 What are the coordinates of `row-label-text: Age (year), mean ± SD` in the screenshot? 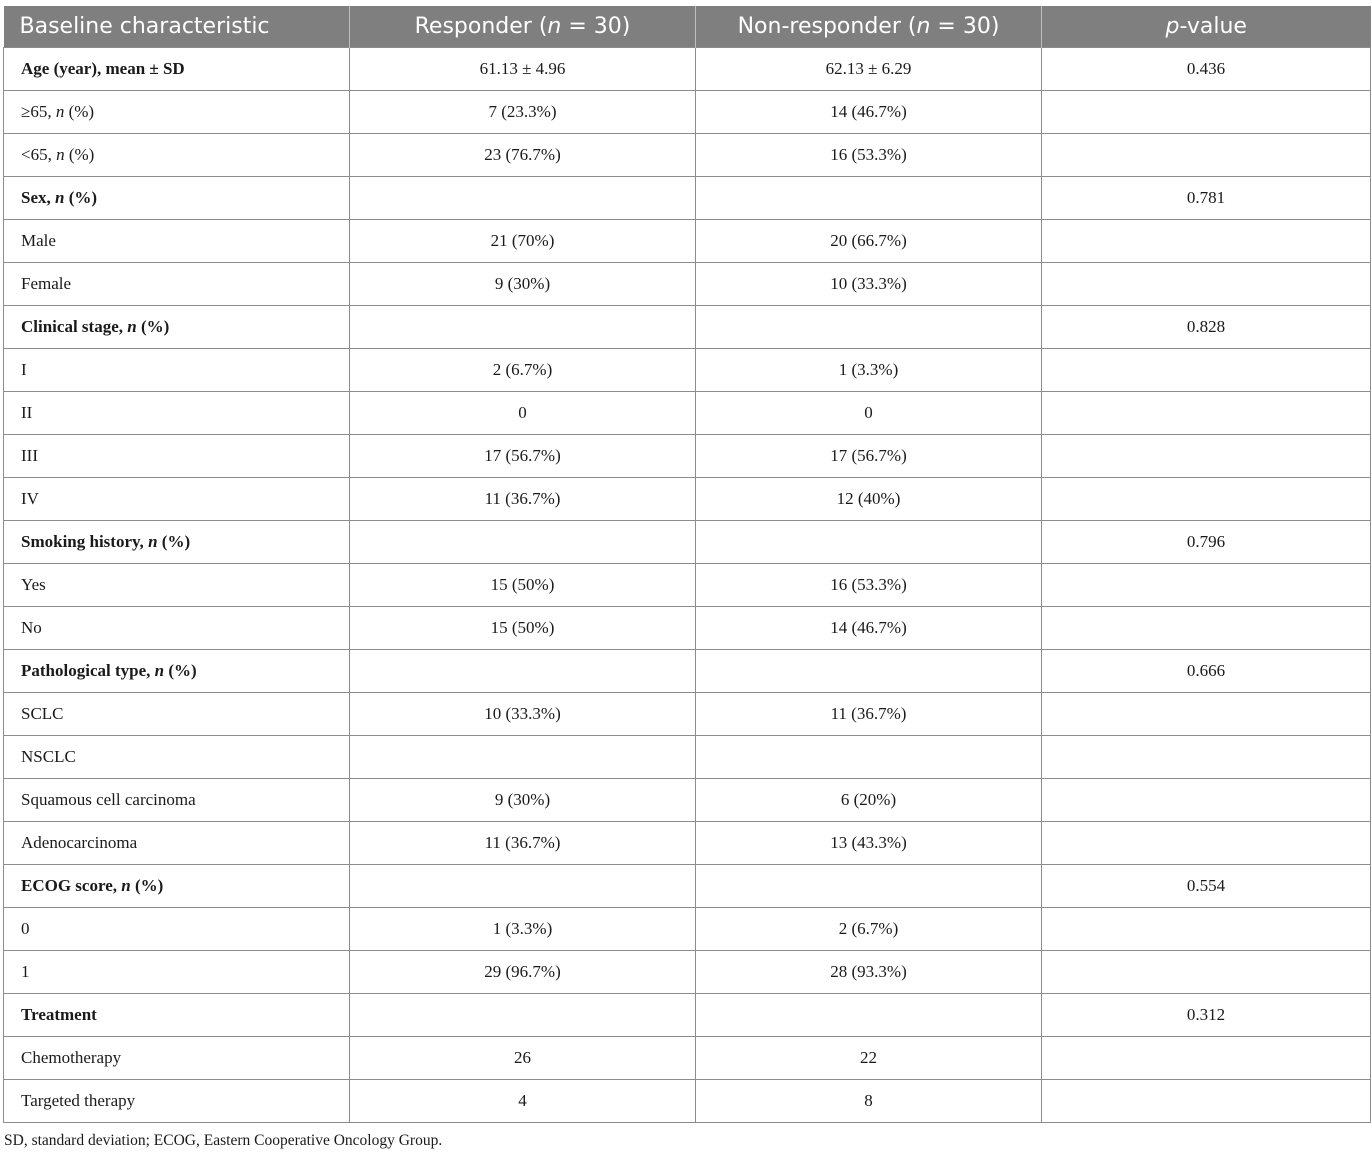 It's located at (103, 68).